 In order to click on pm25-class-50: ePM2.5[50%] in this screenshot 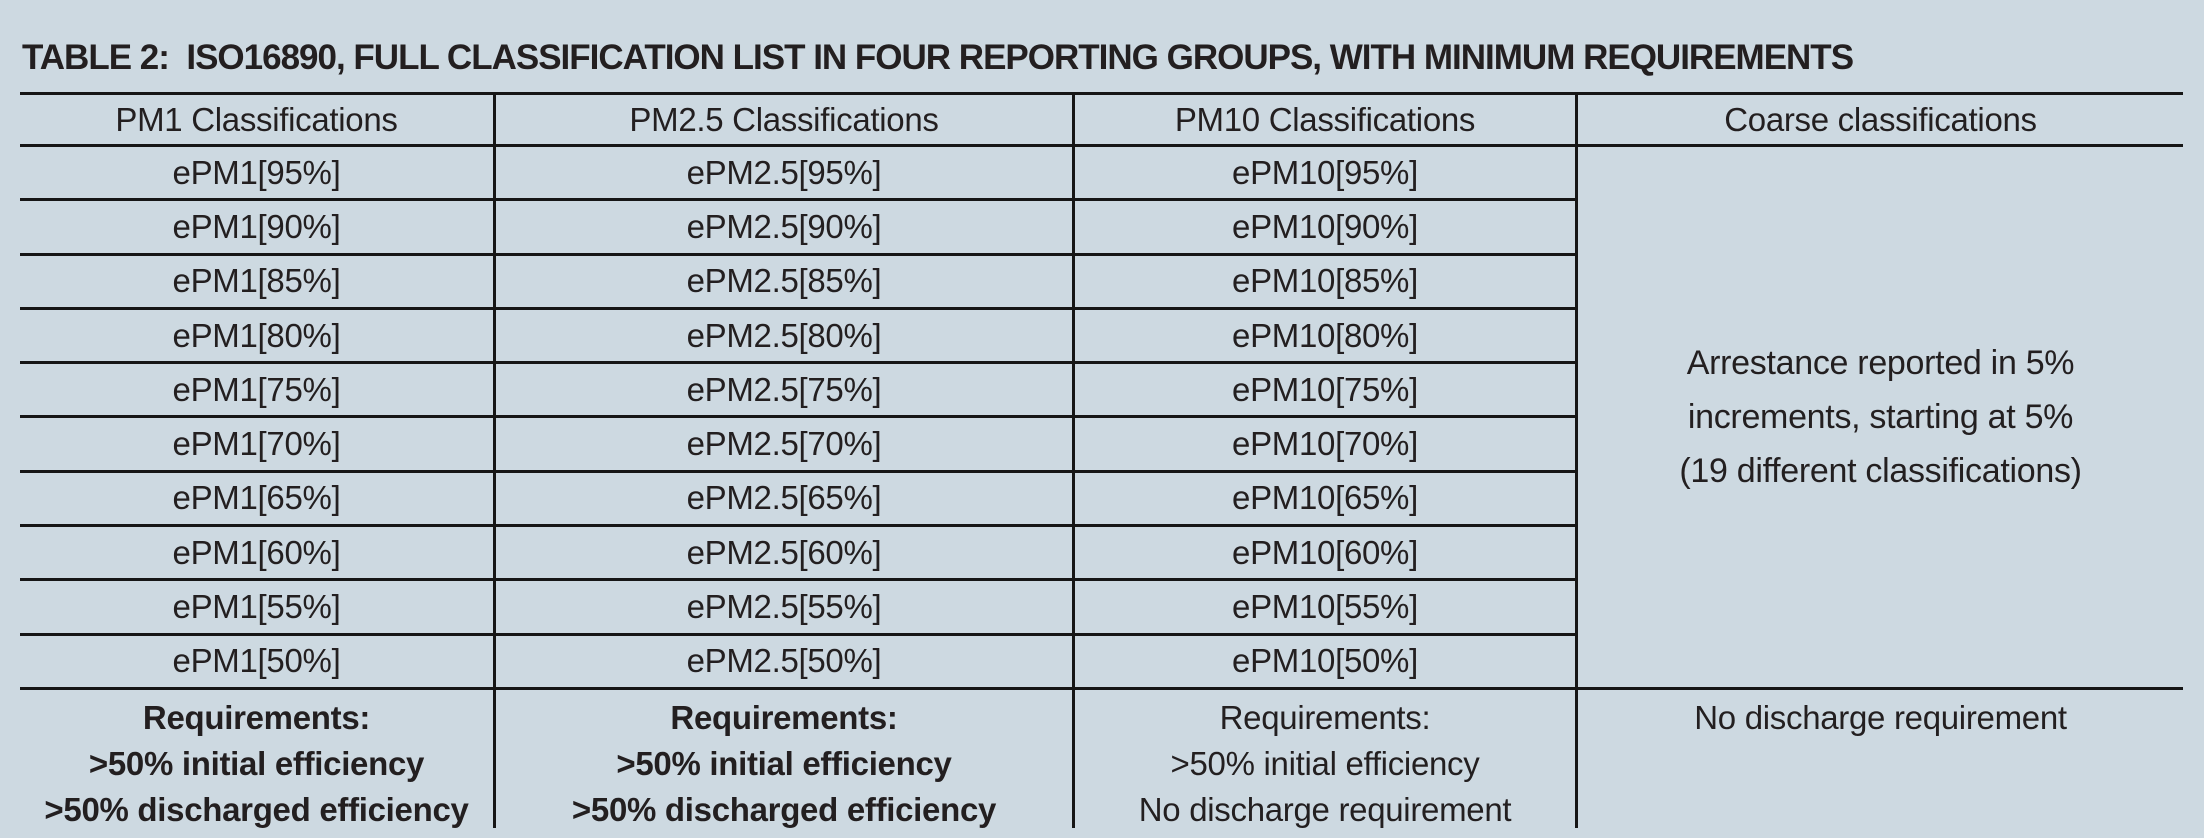, I will do `click(785, 662)`.